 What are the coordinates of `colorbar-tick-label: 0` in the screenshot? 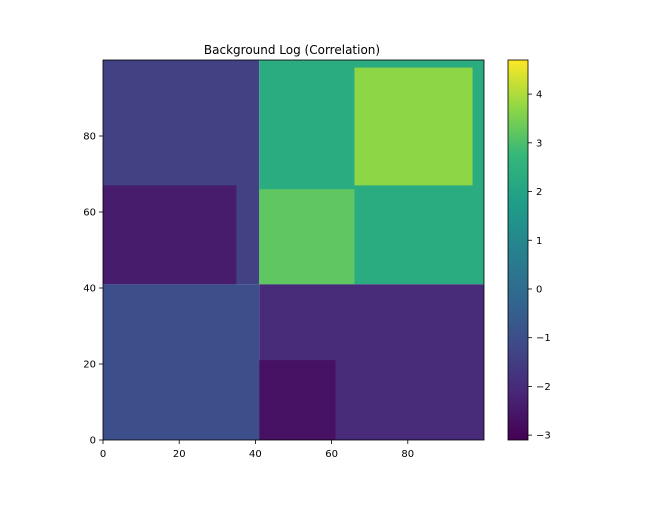 It's located at (539, 289).